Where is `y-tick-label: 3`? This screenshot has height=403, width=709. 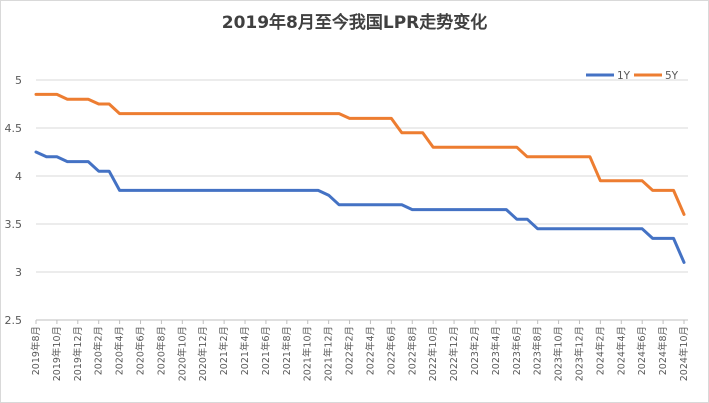
y-tick-label: 3 is located at coordinates (18, 272).